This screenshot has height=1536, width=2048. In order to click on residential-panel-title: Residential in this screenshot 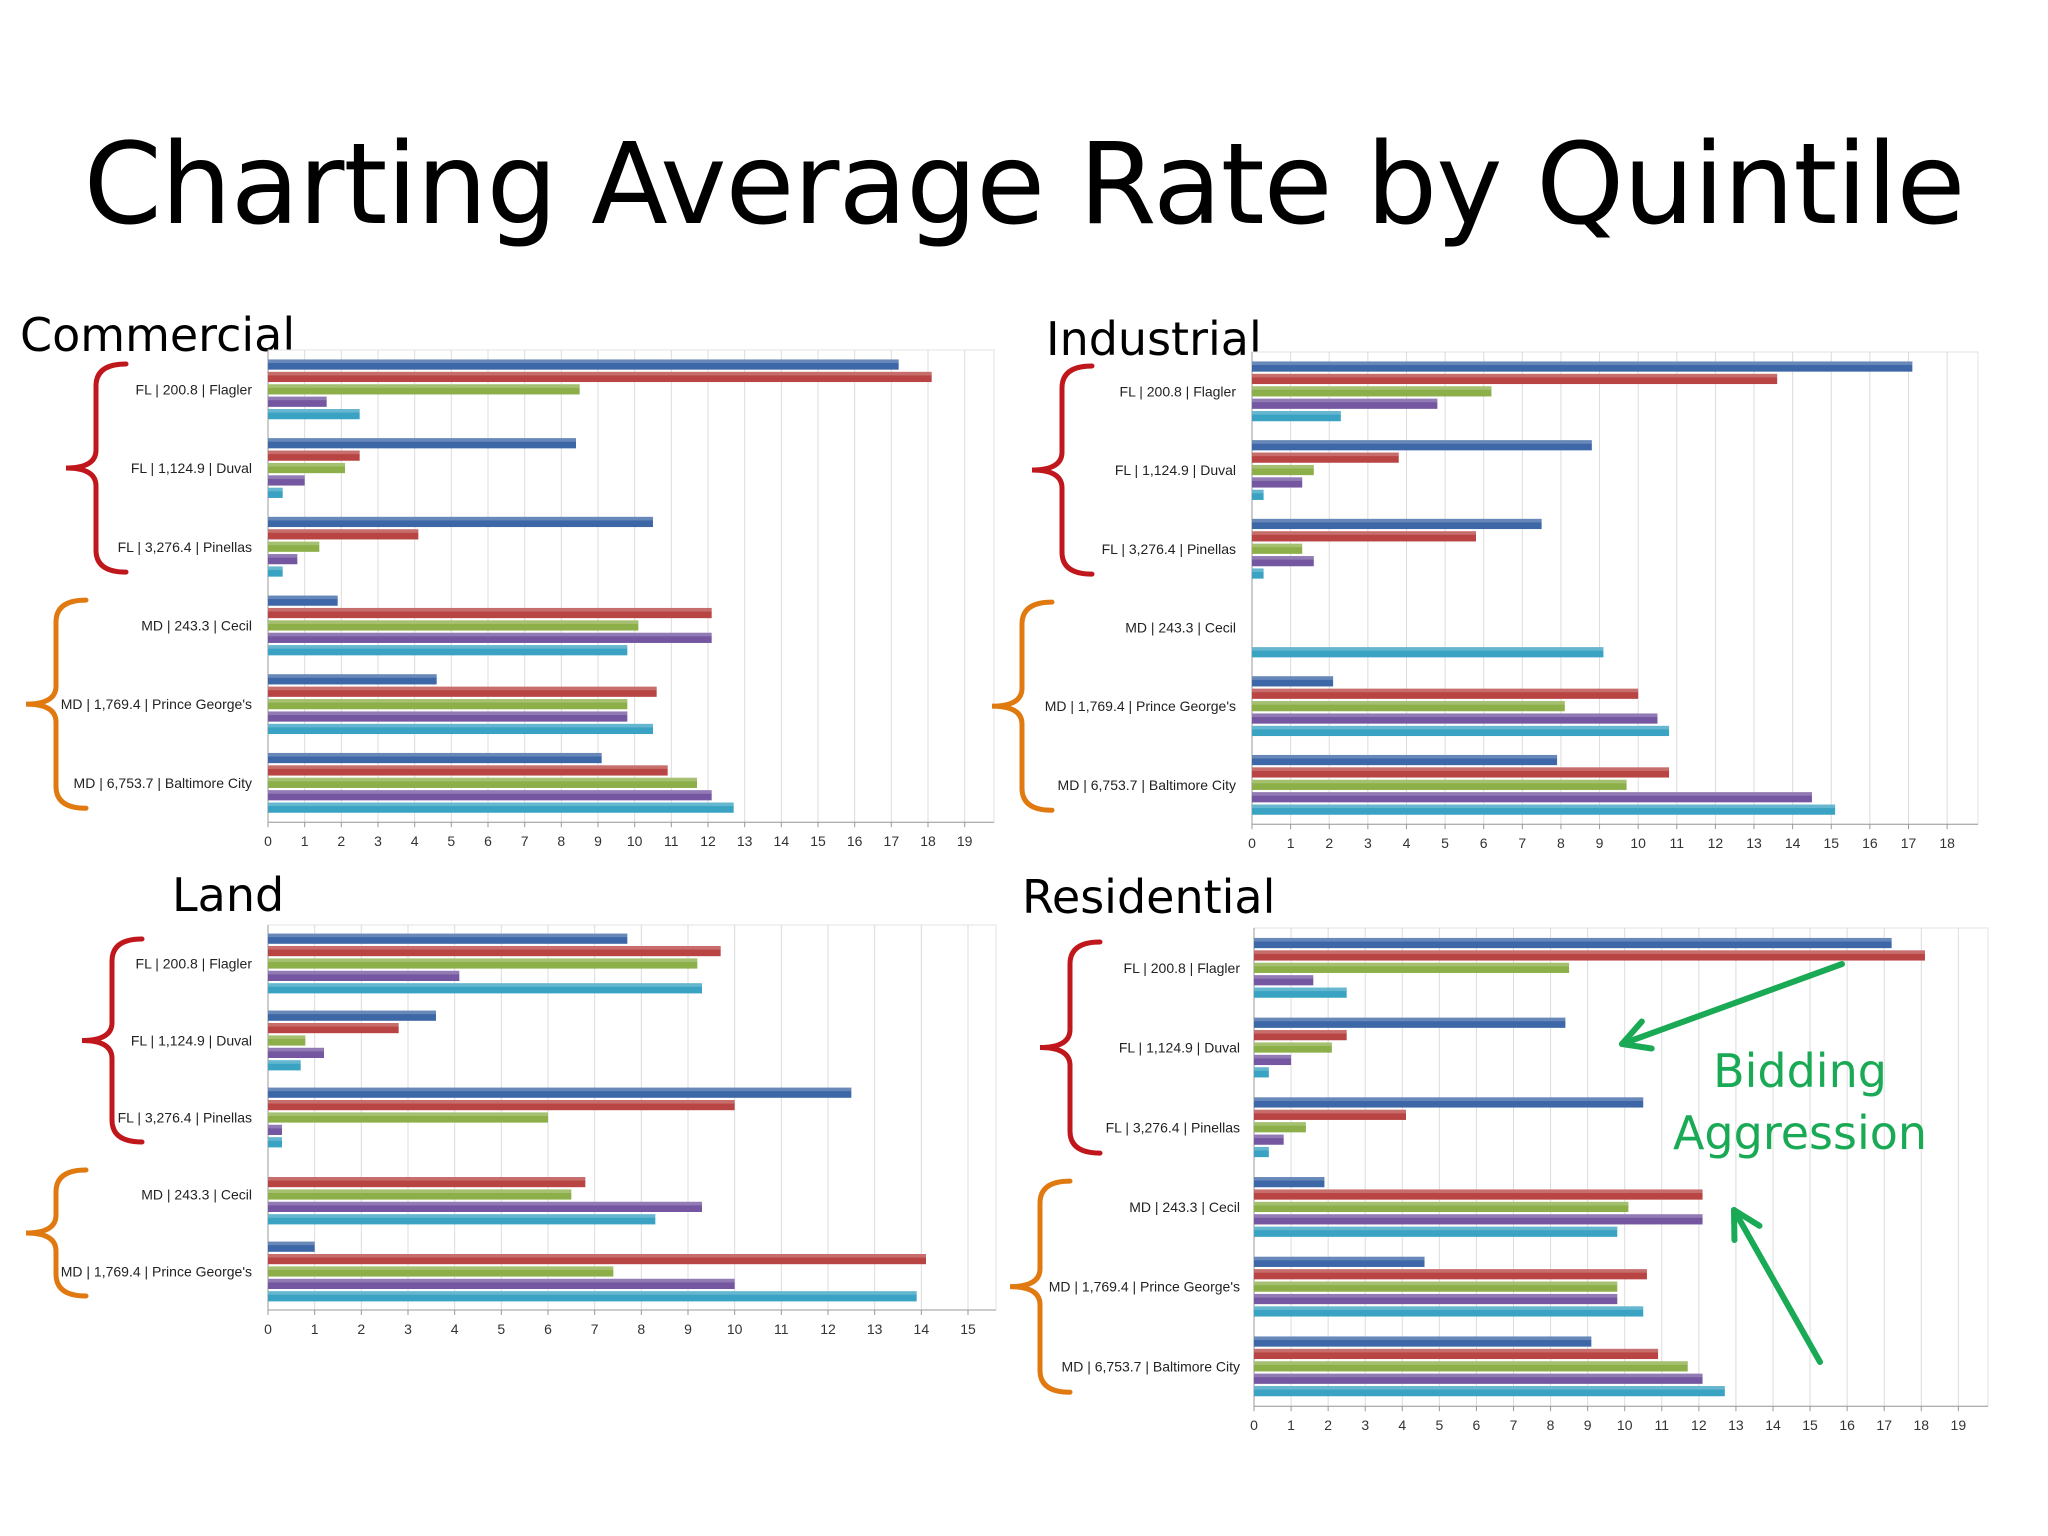, I will do `click(1149, 897)`.